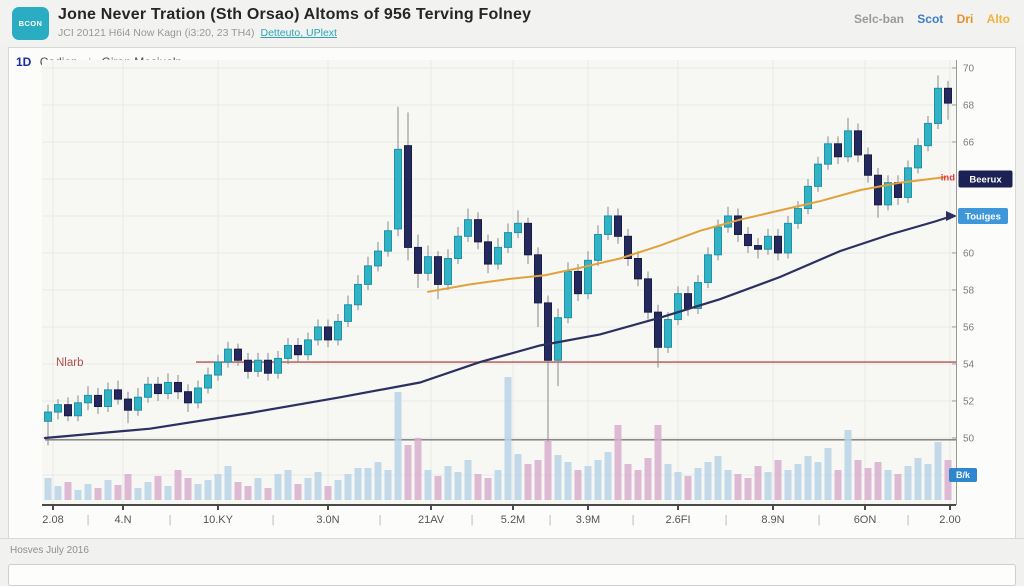 The height and width of the screenshot is (586, 1024). Describe the element at coordinates (930, 19) in the screenshot. I see `nav-item-scot: Scot` at that location.